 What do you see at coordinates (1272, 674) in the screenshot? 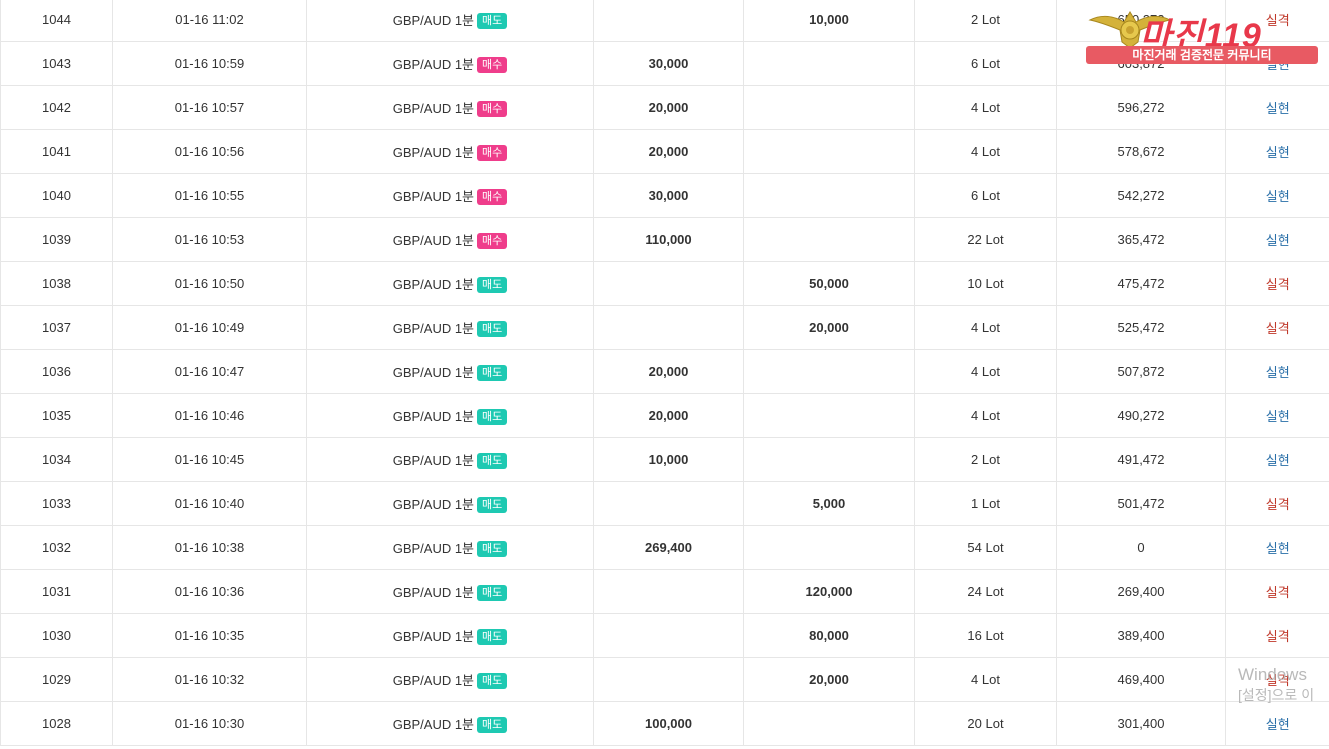
I see `watermark-line1: Windows` at bounding box center [1272, 674].